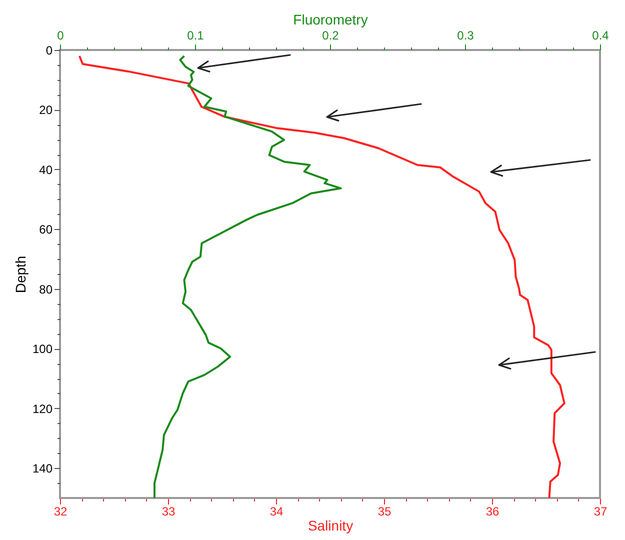  What do you see at coordinates (49, 51) in the screenshot?
I see `y-tick-label: 0` at bounding box center [49, 51].